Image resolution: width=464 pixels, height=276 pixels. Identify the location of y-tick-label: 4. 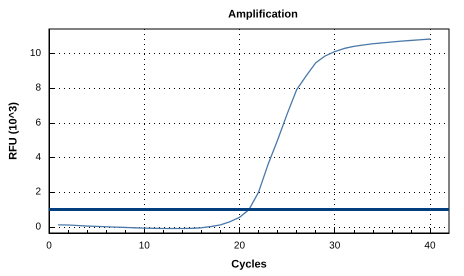
(38, 157).